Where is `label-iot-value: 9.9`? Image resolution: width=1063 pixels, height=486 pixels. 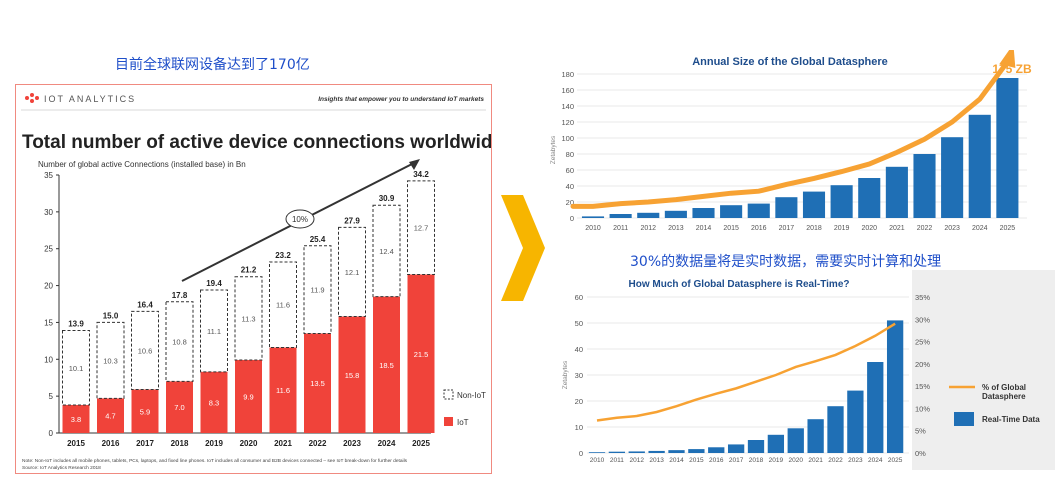
label-iot-value: 9.9 is located at coordinates (248, 397).